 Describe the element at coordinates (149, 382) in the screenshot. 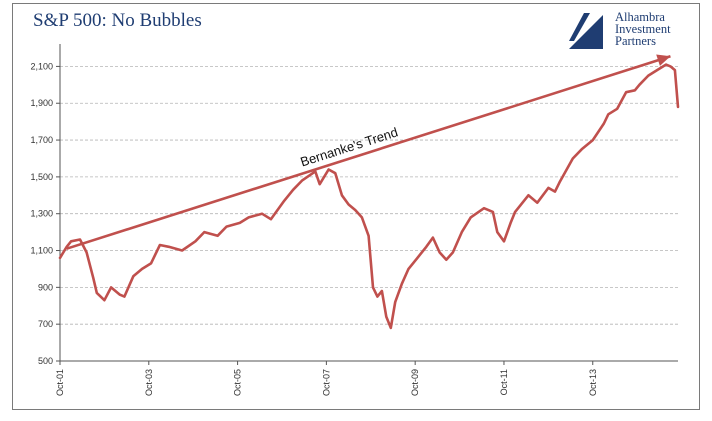

I see `x-tick-label: Oct-03` at that location.